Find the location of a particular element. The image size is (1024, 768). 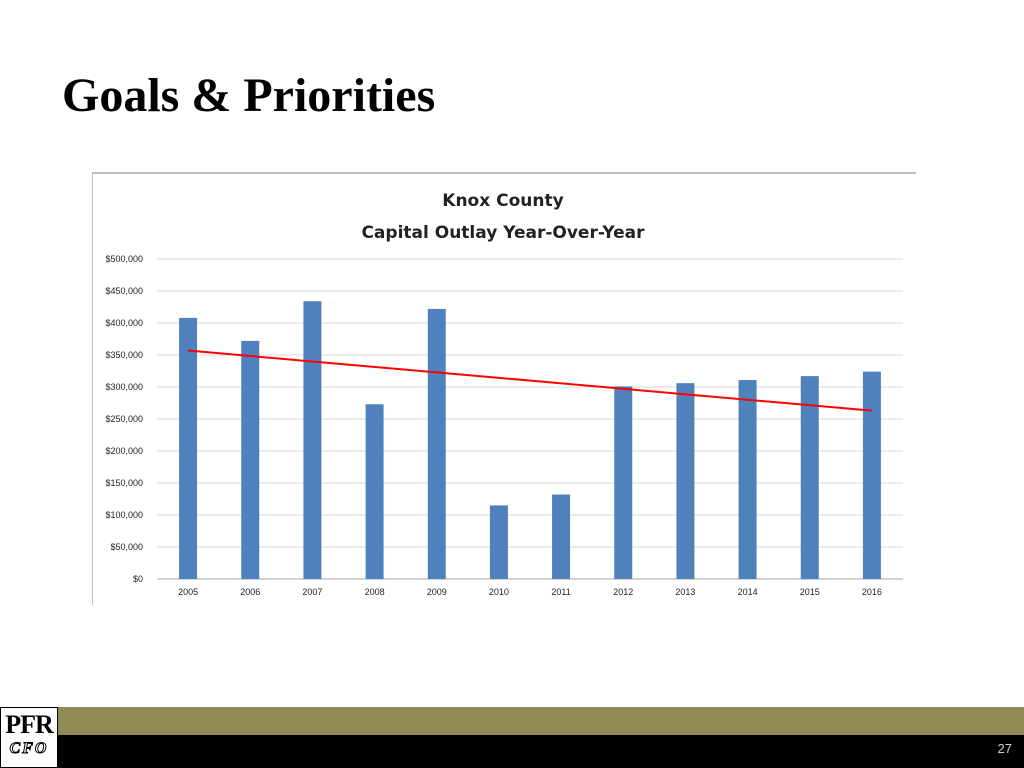

footer-band is located at coordinates (512, 751).